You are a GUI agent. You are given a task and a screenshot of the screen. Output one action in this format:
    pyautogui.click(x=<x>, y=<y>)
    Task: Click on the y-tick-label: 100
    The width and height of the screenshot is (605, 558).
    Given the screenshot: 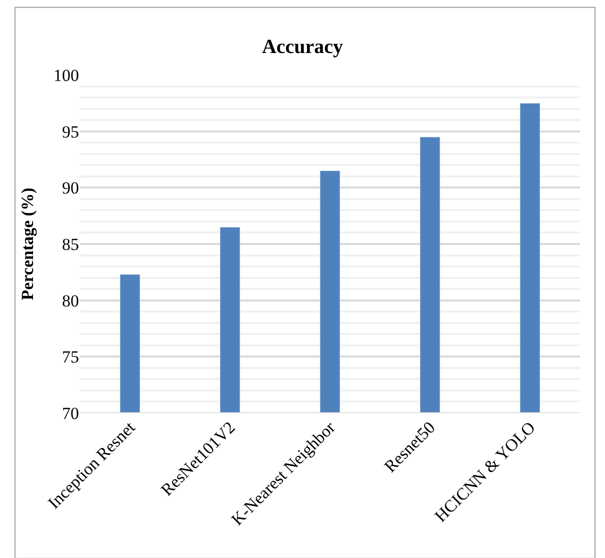 What is the action you would take?
    pyautogui.click(x=66, y=75)
    